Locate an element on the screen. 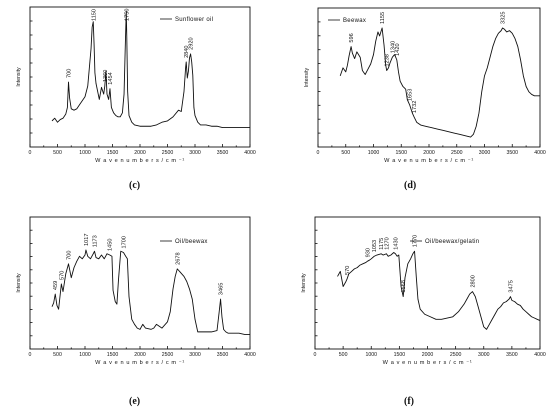  peak-label: 1017 is located at coordinates (87, 240).